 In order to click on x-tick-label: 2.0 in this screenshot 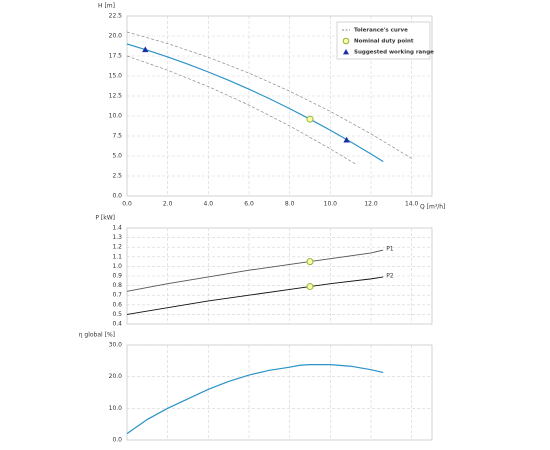, I will do `click(168, 204)`.